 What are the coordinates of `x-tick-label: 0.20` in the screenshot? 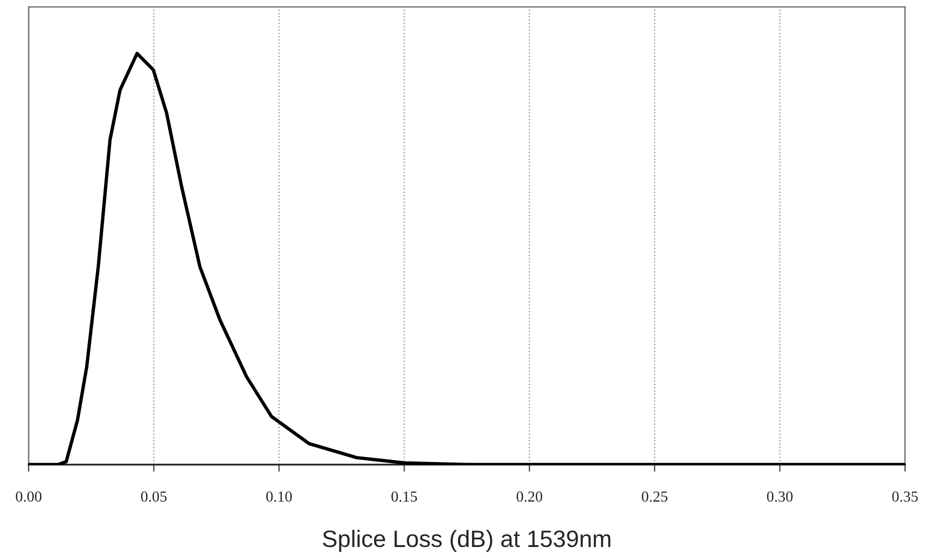 It's located at (529, 496).